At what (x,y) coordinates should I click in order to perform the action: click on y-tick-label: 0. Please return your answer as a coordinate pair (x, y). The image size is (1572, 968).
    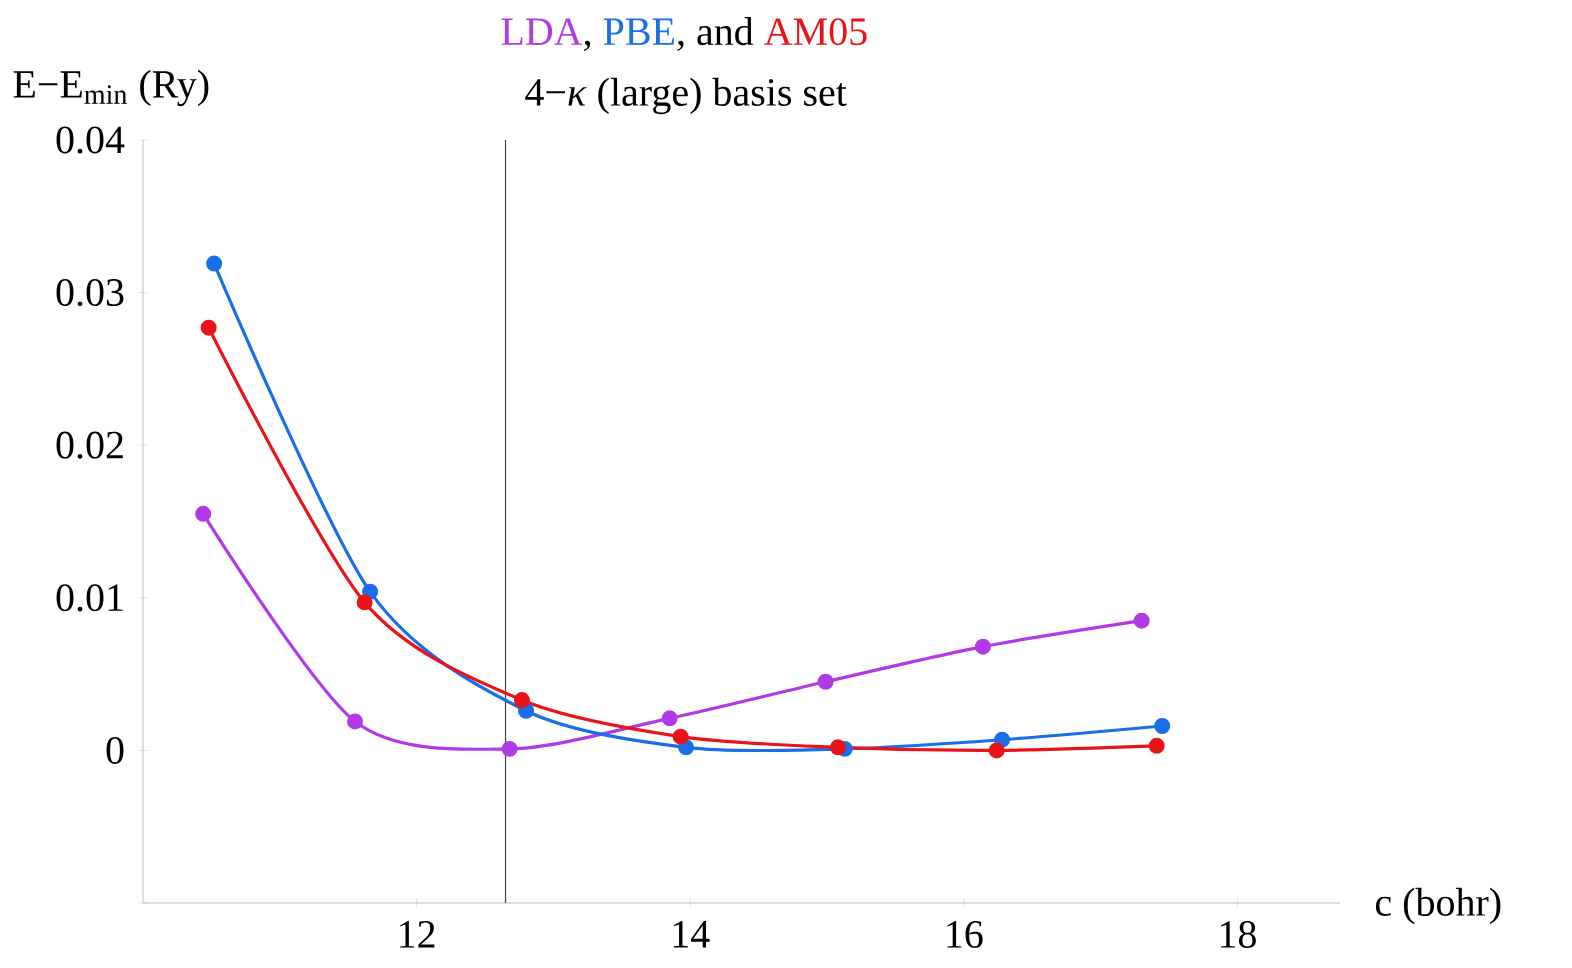
    Looking at the image, I should click on (115, 750).